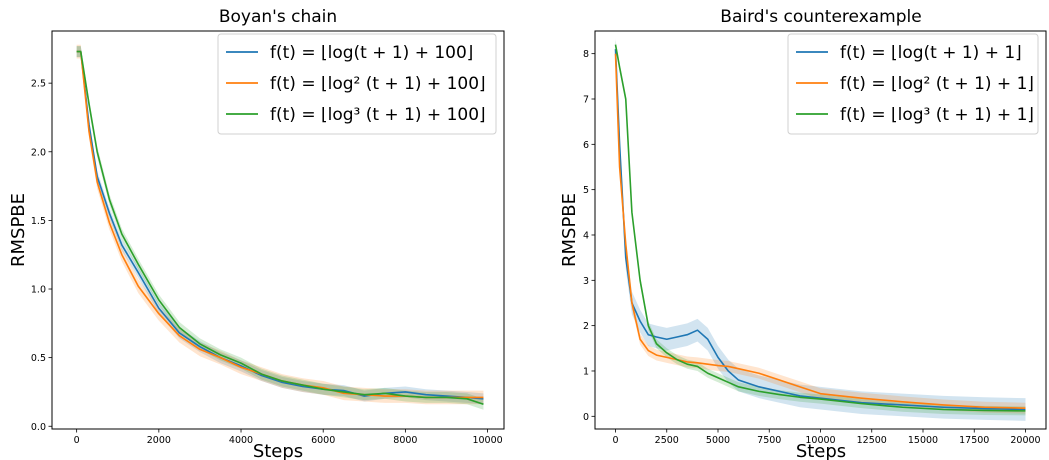  Describe the element at coordinates (937, 84) in the screenshot. I see `legend-label-2: f(t) = ⌊log² (t + 1) + 1⌋` at that location.